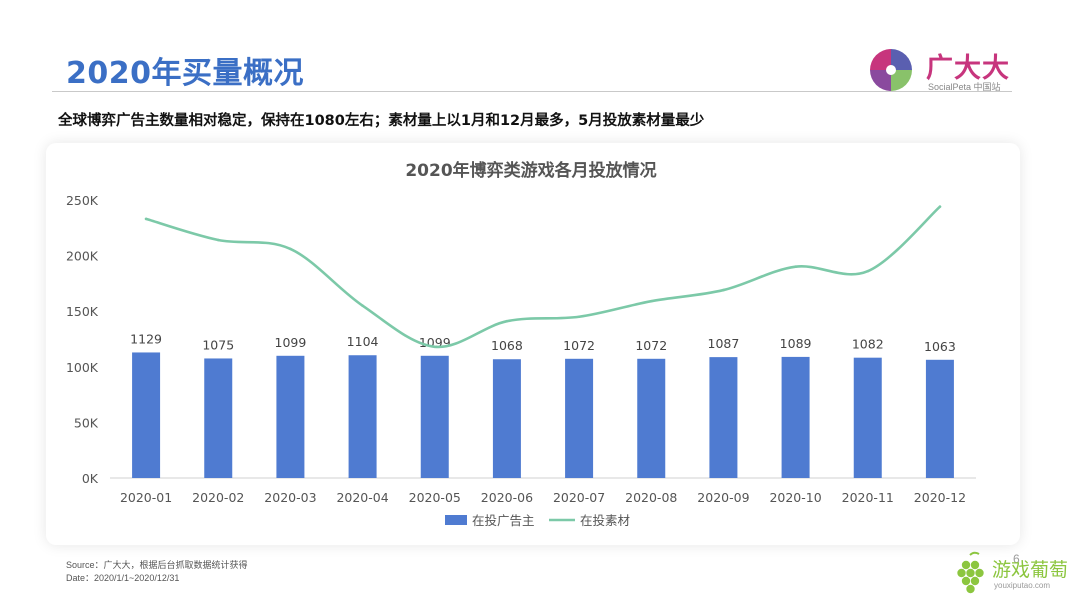  What do you see at coordinates (86, 422) in the screenshot?
I see `y-tick-label: 50K` at bounding box center [86, 422].